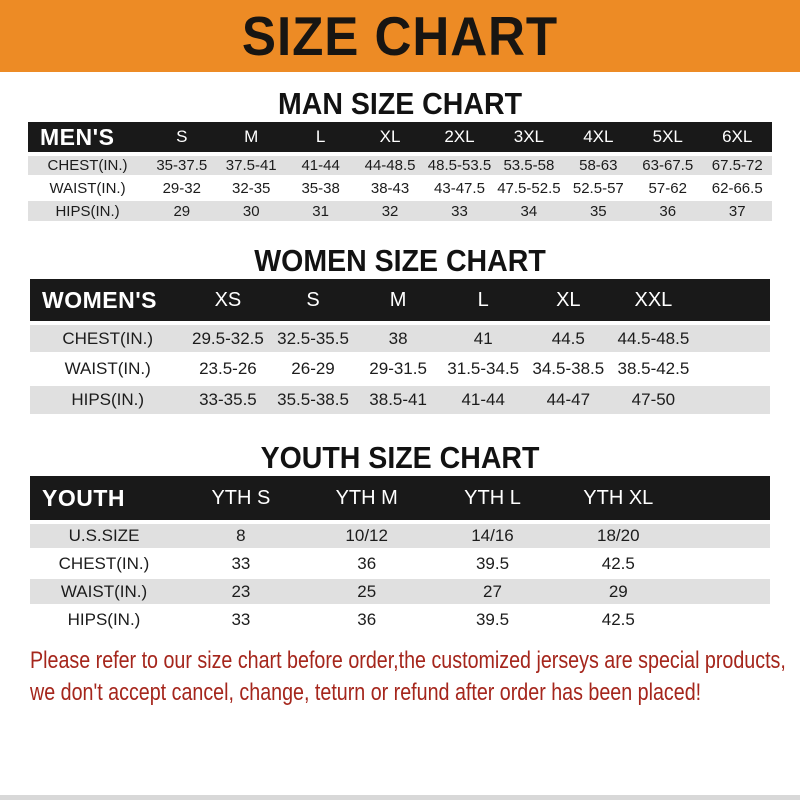  I want to click on men-col-header: 4XL, so click(598, 137).